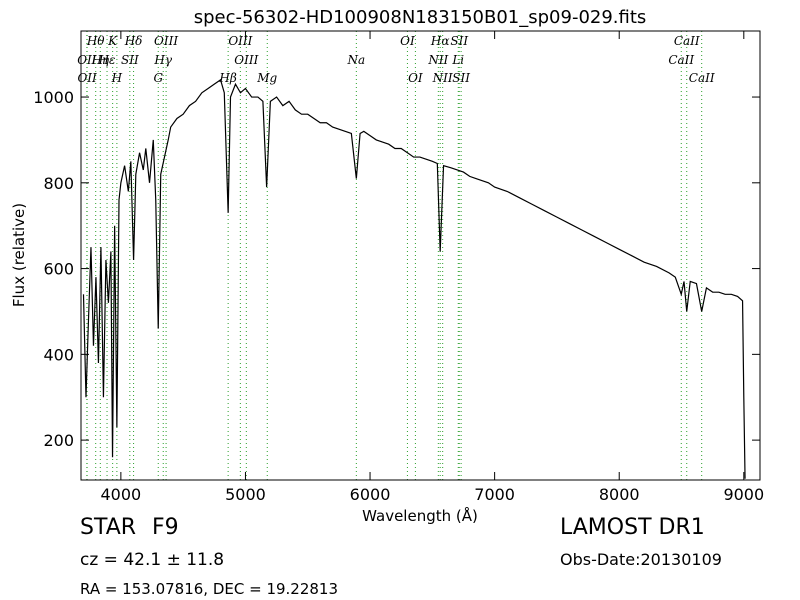 The image size is (800, 600). I want to click on y-axis-label: Flux (relative), so click(19, 255).